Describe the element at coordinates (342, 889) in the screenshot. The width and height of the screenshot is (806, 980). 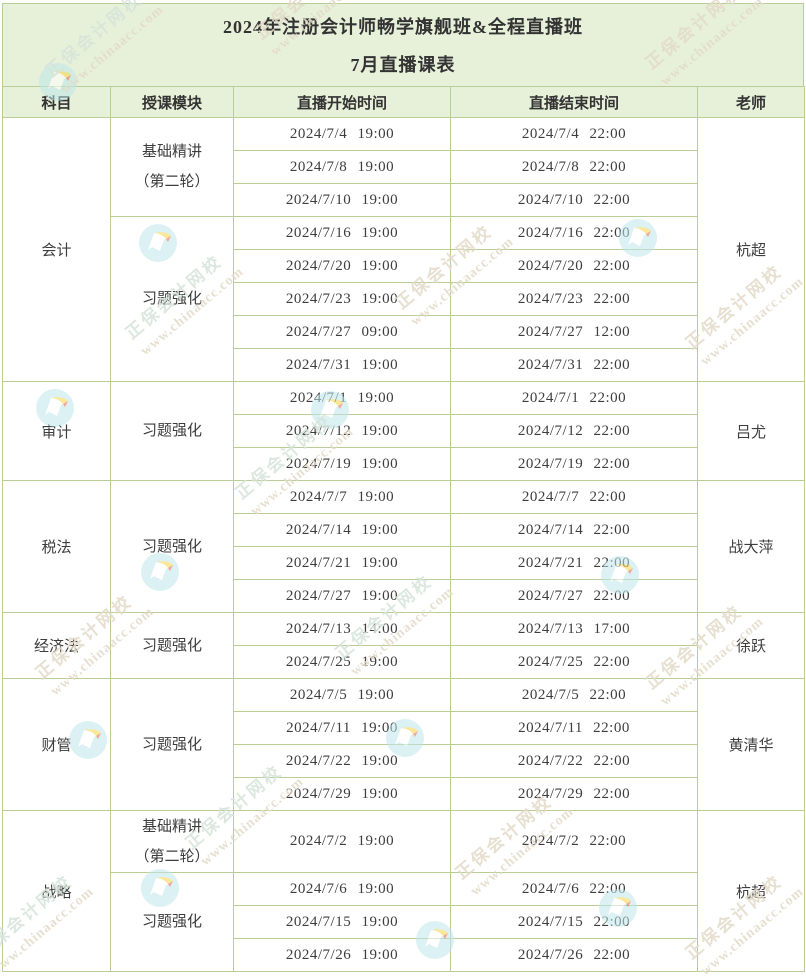
I see `start-time-cell: 2024/7/6 19:00` at that location.